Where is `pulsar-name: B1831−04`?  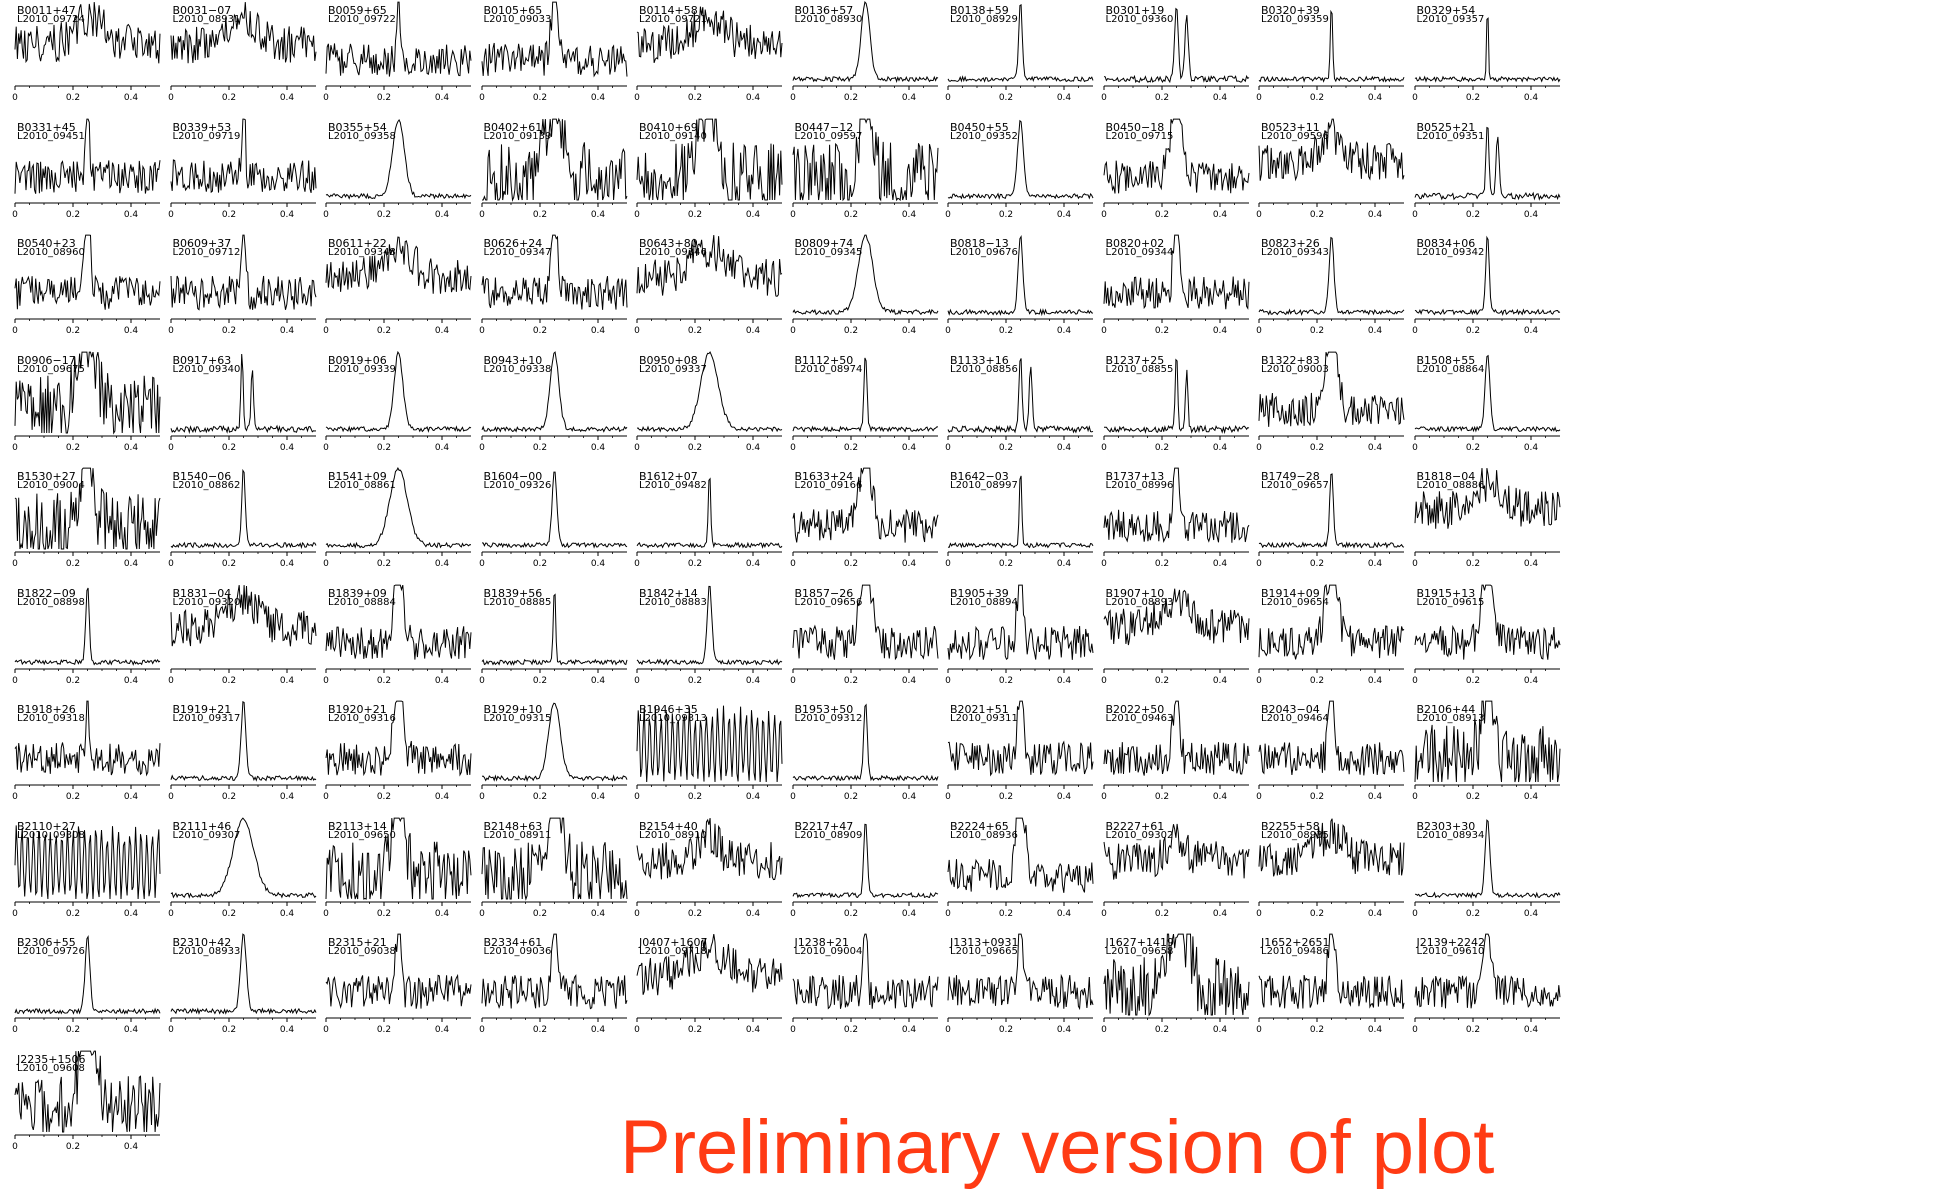
pulsar-name: B1831−04 is located at coordinates (202, 593).